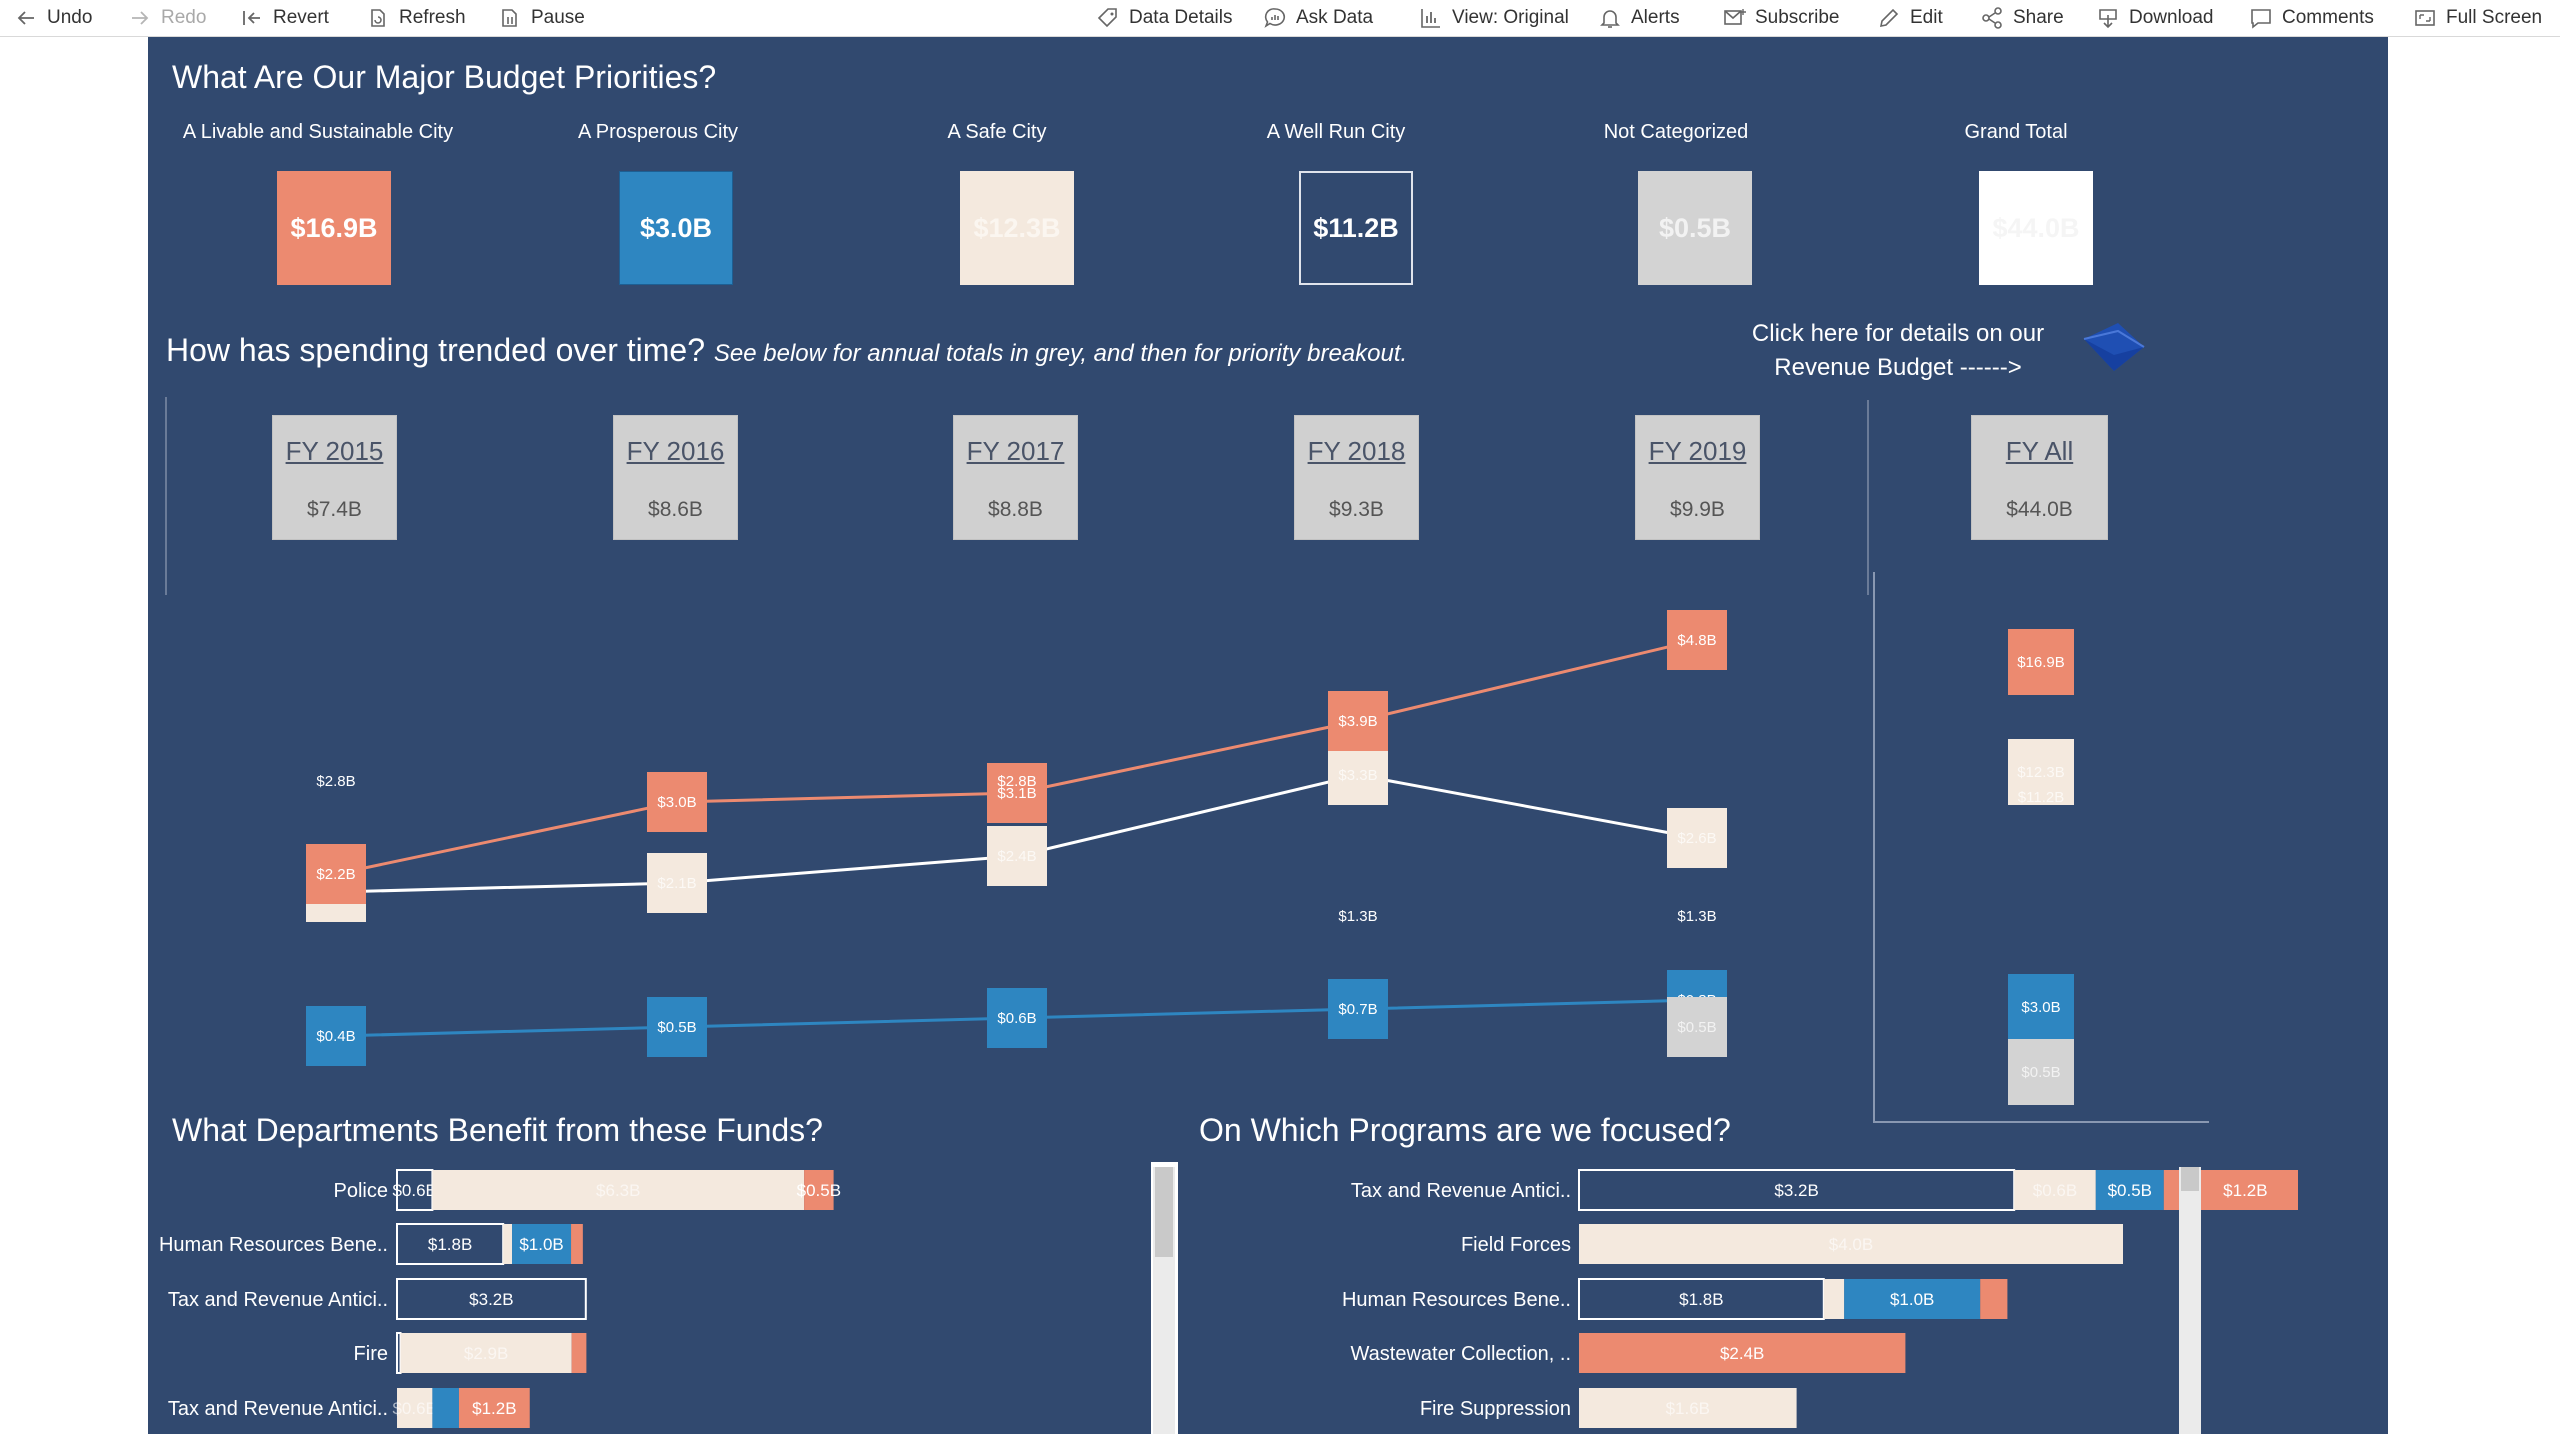 Image resolution: width=2560 pixels, height=1434 pixels. Describe the element at coordinates (1695, 228) in the screenshot. I see `kpi-not-categorized: $0.5B` at that location.